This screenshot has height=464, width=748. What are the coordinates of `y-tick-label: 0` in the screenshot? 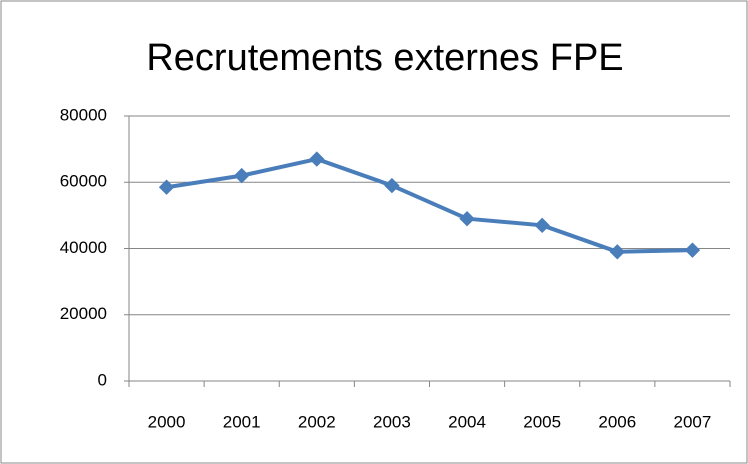 It's located at (102, 379).